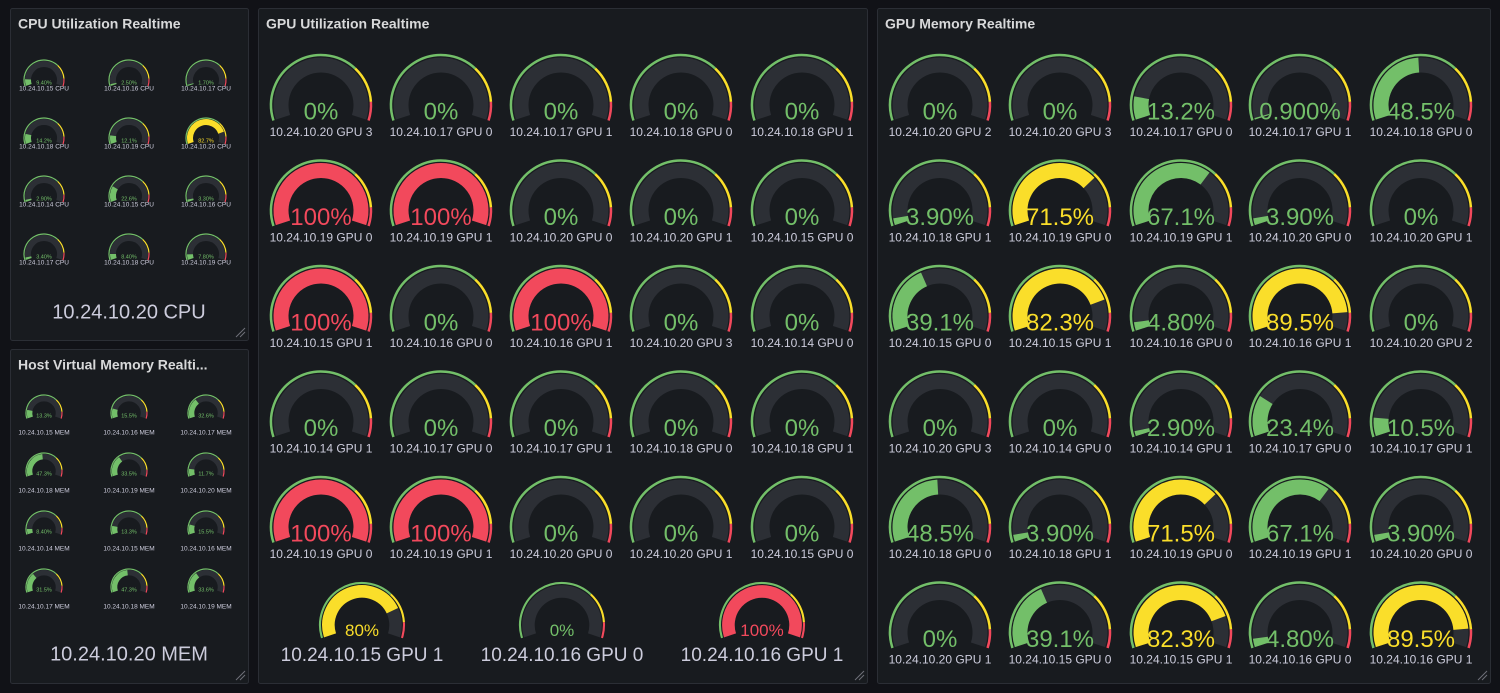 The width and height of the screenshot is (1500, 693). Describe the element at coordinates (561, 449) in the screenshot. I see `gauge-label: 10.24.10.17 GPU 1` at that location.